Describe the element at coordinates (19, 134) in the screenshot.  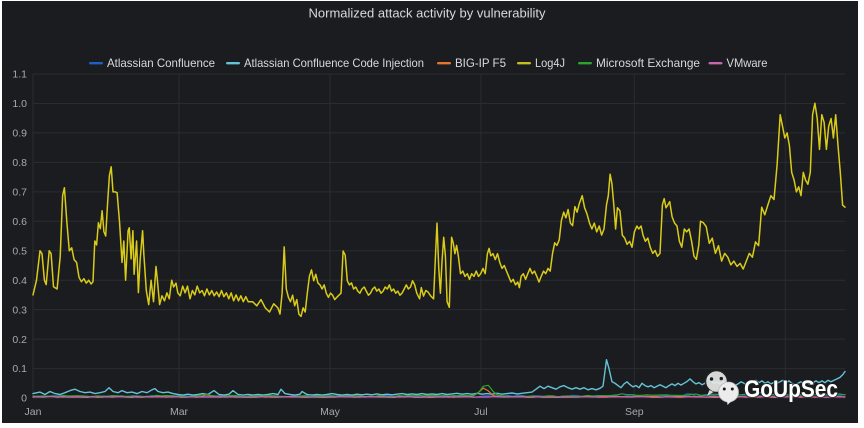
I see `svg-text: 0.9` at that location.